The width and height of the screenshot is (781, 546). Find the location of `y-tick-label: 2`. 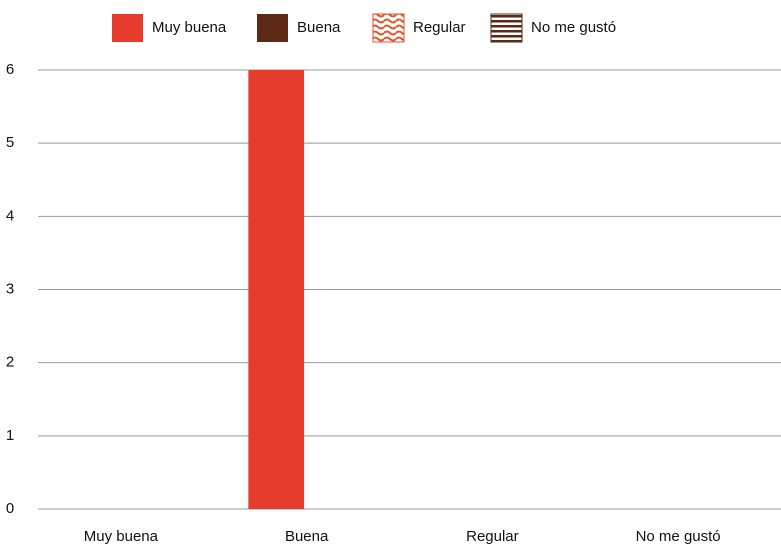

y-tick-label: 2 is located at coordinates (10, 362).